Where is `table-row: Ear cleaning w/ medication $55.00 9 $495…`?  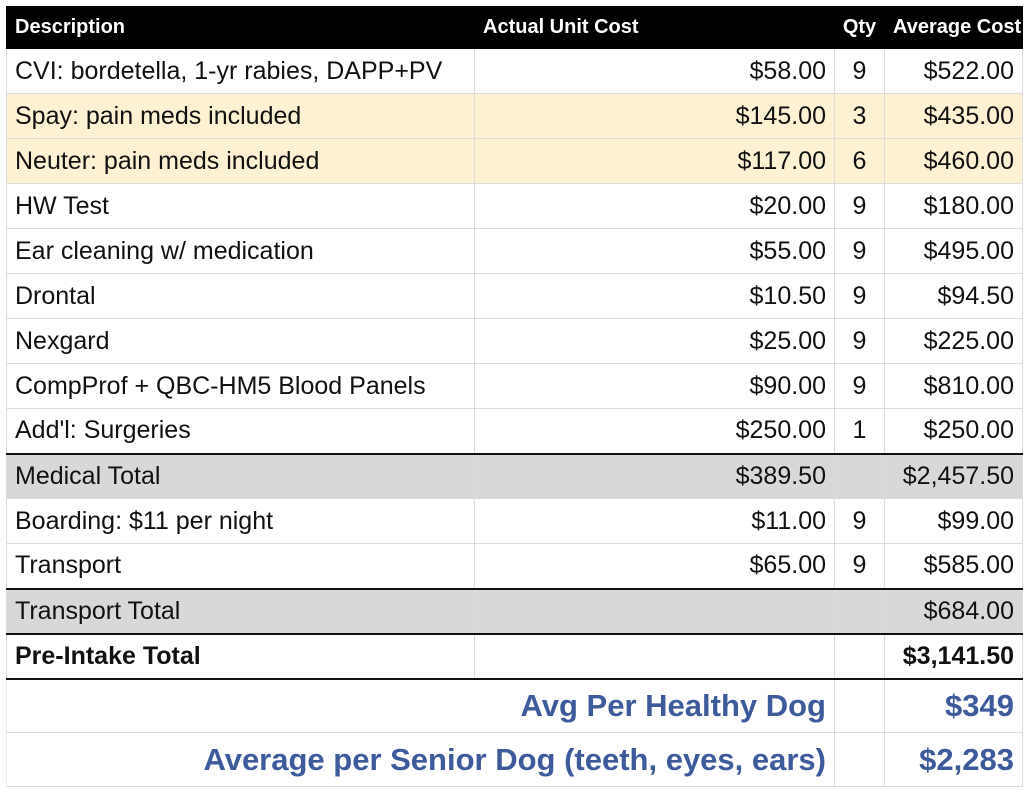 table-row: Ear cleaning w/ medication $55.00 9 $495… is located at coordinates (514, 251).